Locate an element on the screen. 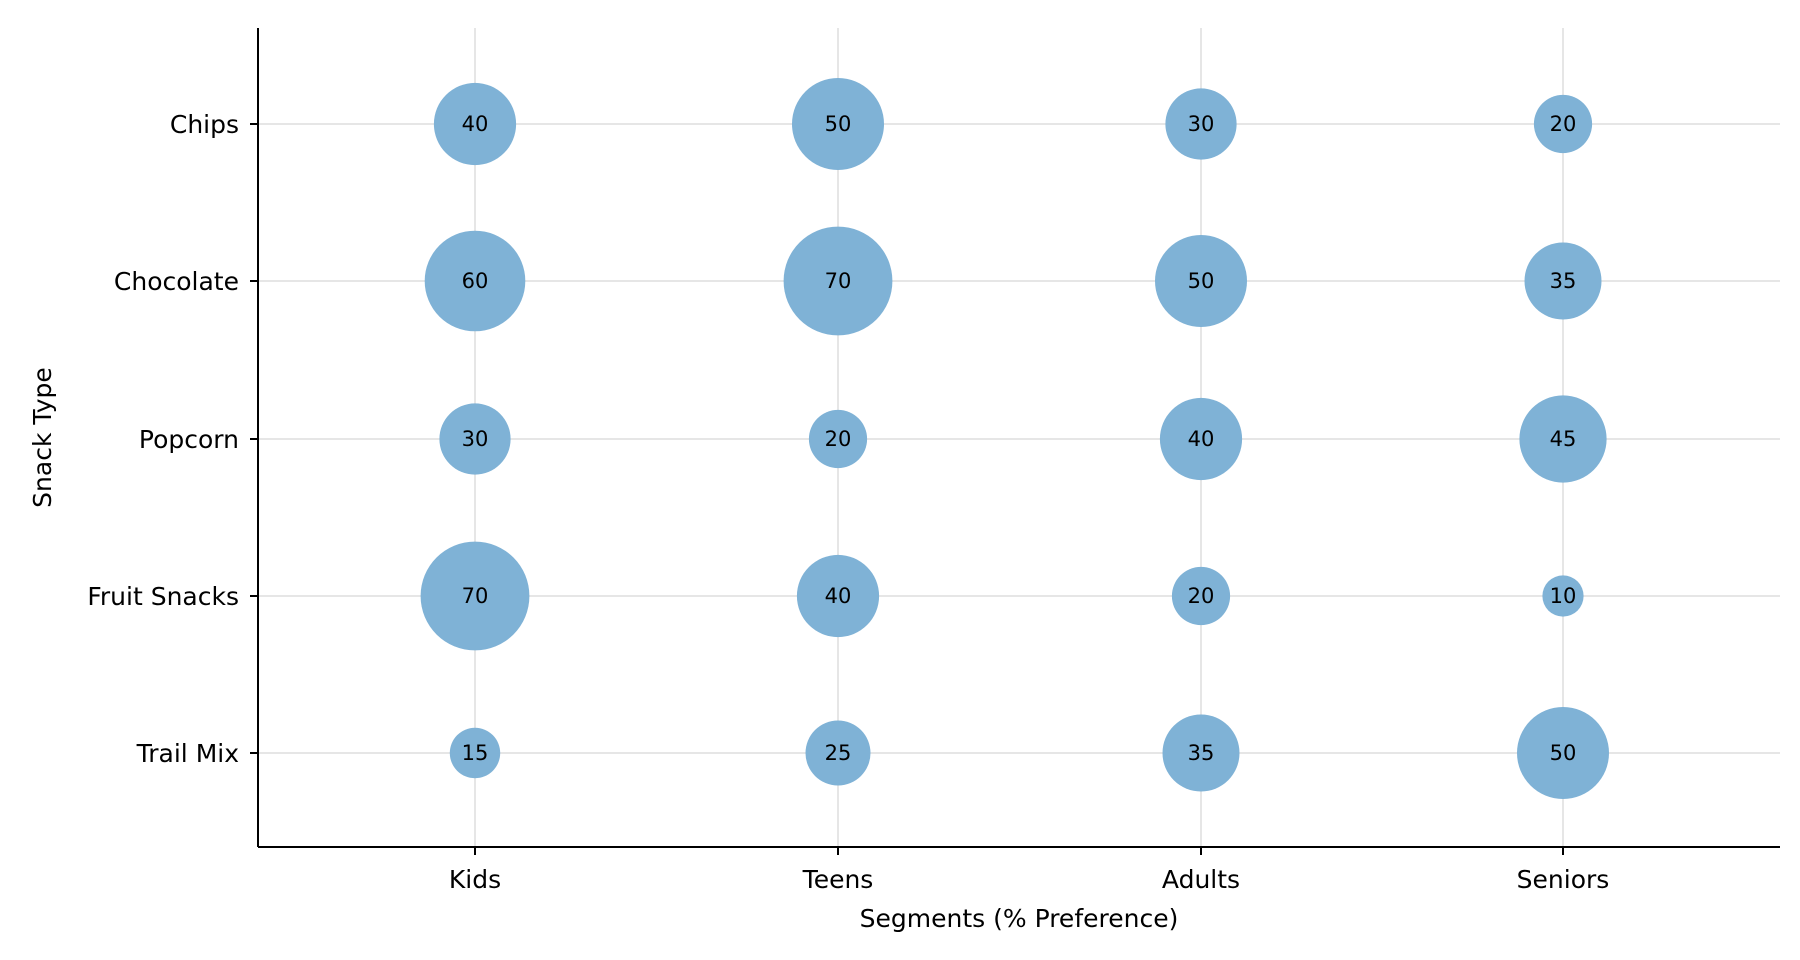 The image size is (1800, 960). x-axis-label: Segments (% Preference) is located at coordinates (1019, 918).